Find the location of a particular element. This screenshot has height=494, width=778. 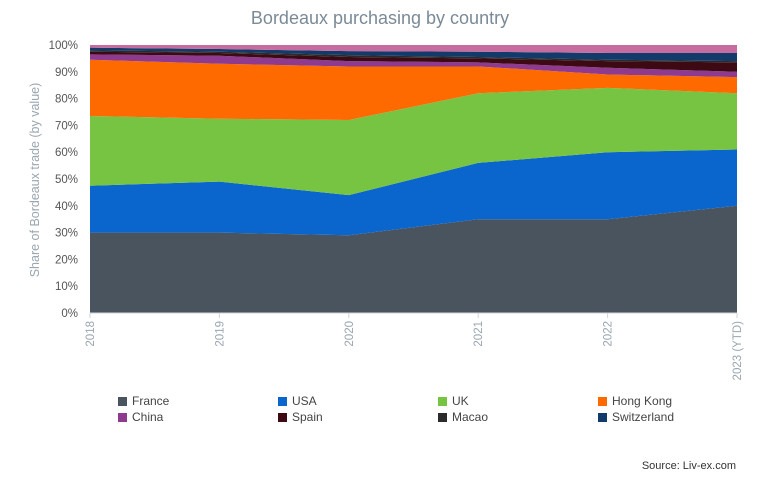

area-china is located at coordinates (413, 66).